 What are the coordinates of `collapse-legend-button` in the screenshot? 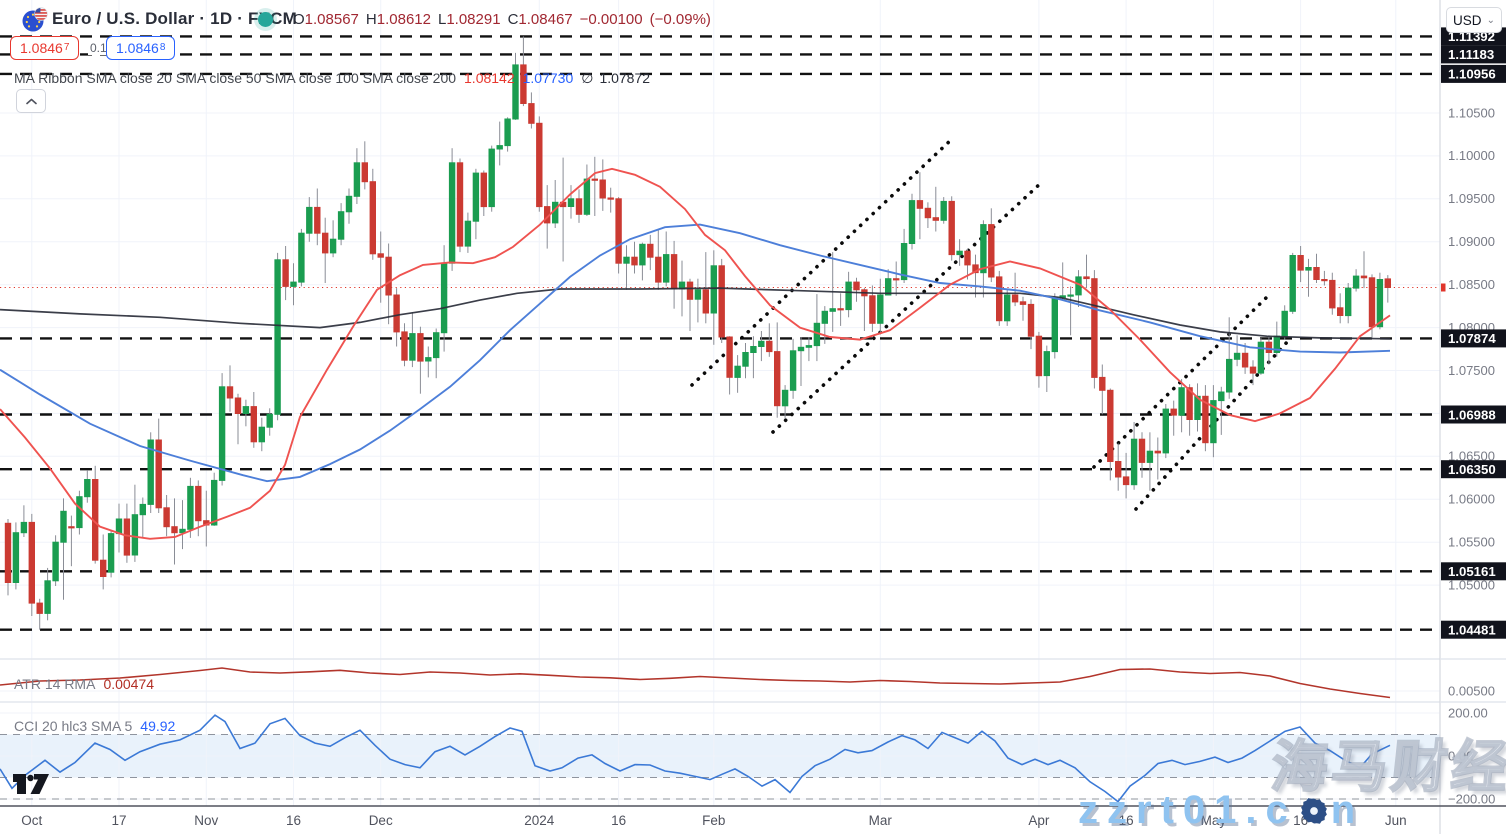 It's located at (31, 101).